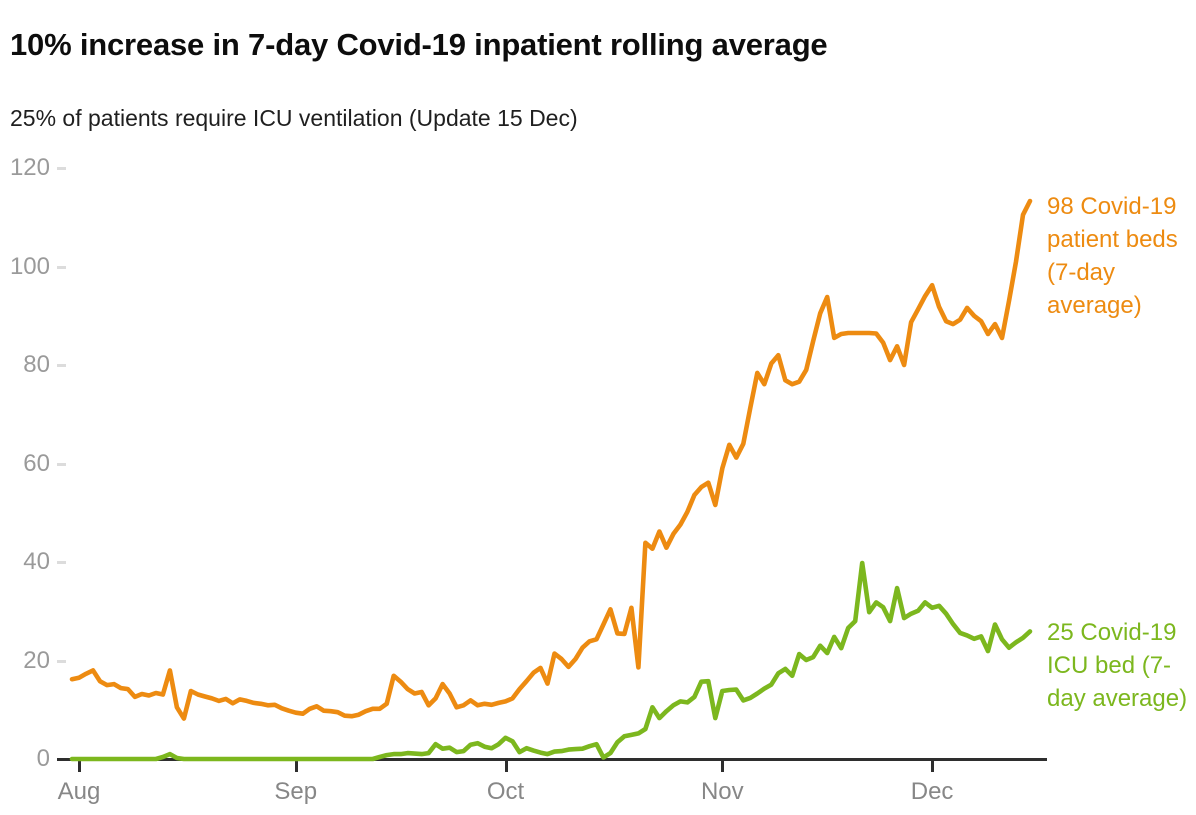 The image size is (1196, 815). Describe the element at coordinates (722, 791) in the screenshot. I see `x-axis-tick-label: Nov` at that location.